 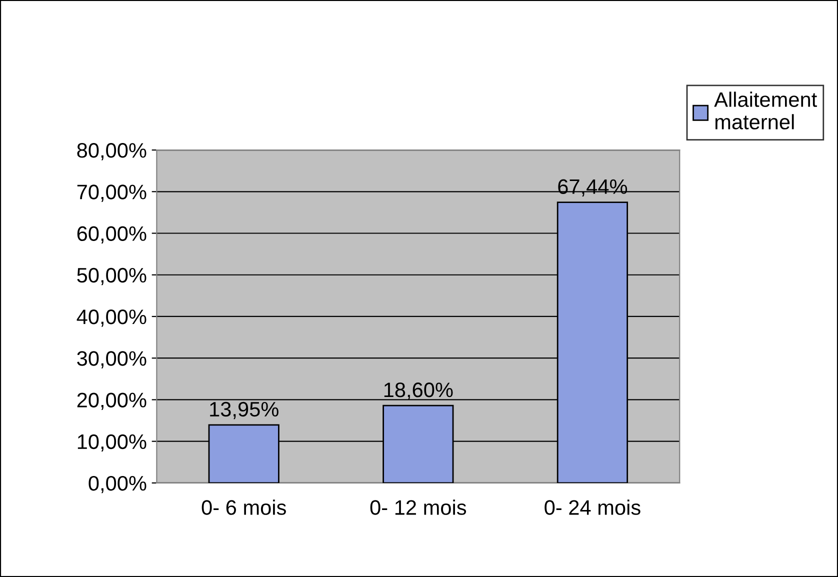 I want to click on y-tick-label: 60,00%, so click(x=111, y=235).